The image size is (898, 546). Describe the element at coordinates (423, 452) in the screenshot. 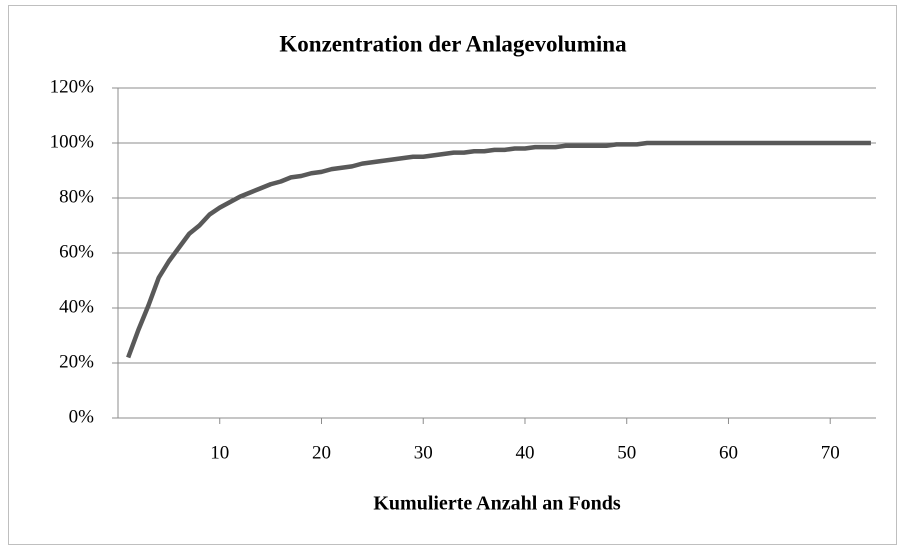

I see `x-tick-label: 30` at that location.